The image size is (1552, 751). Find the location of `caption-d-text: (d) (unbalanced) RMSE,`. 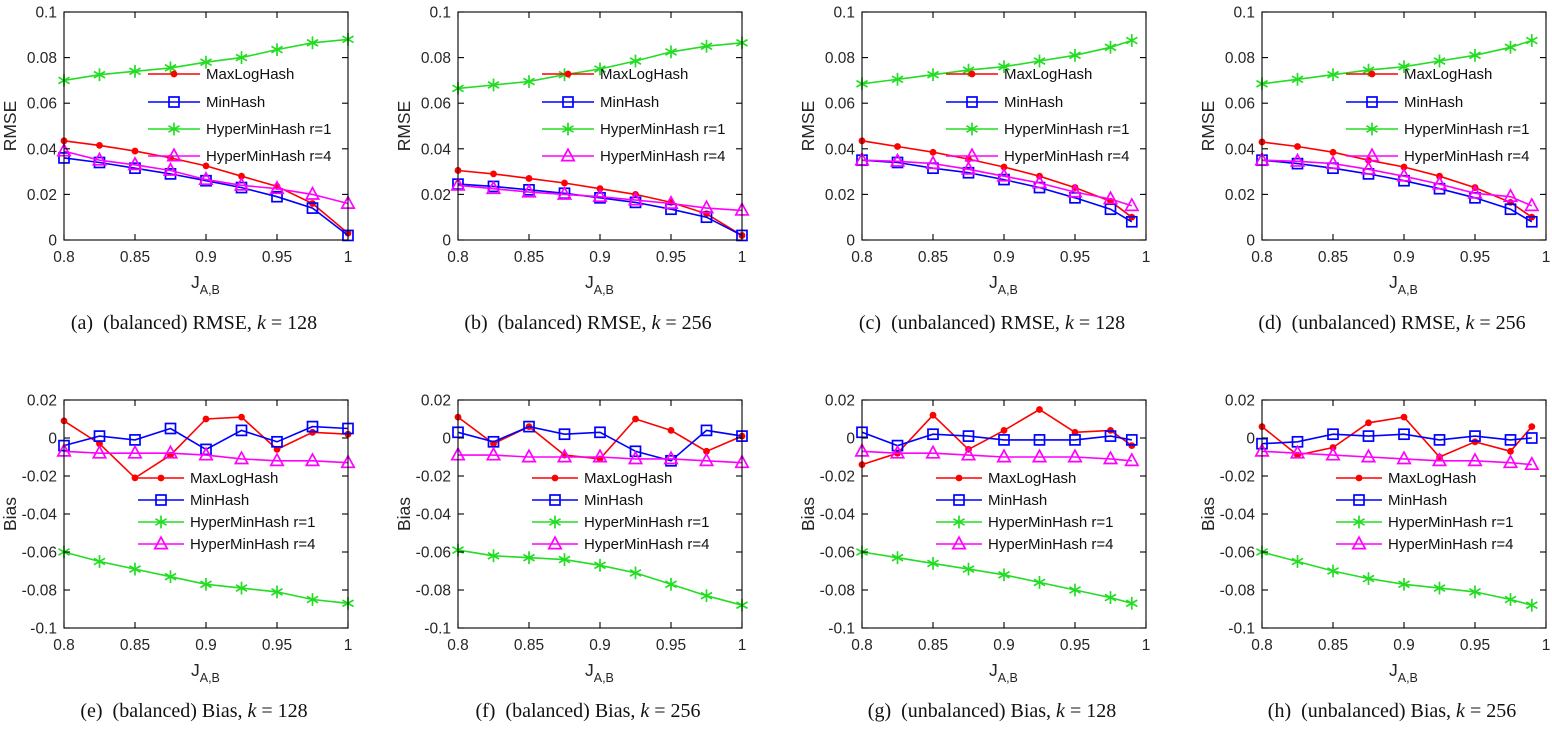

caption-d-text: (d) (unbalanced) RMSE, is located at coordinates (1362, 323).